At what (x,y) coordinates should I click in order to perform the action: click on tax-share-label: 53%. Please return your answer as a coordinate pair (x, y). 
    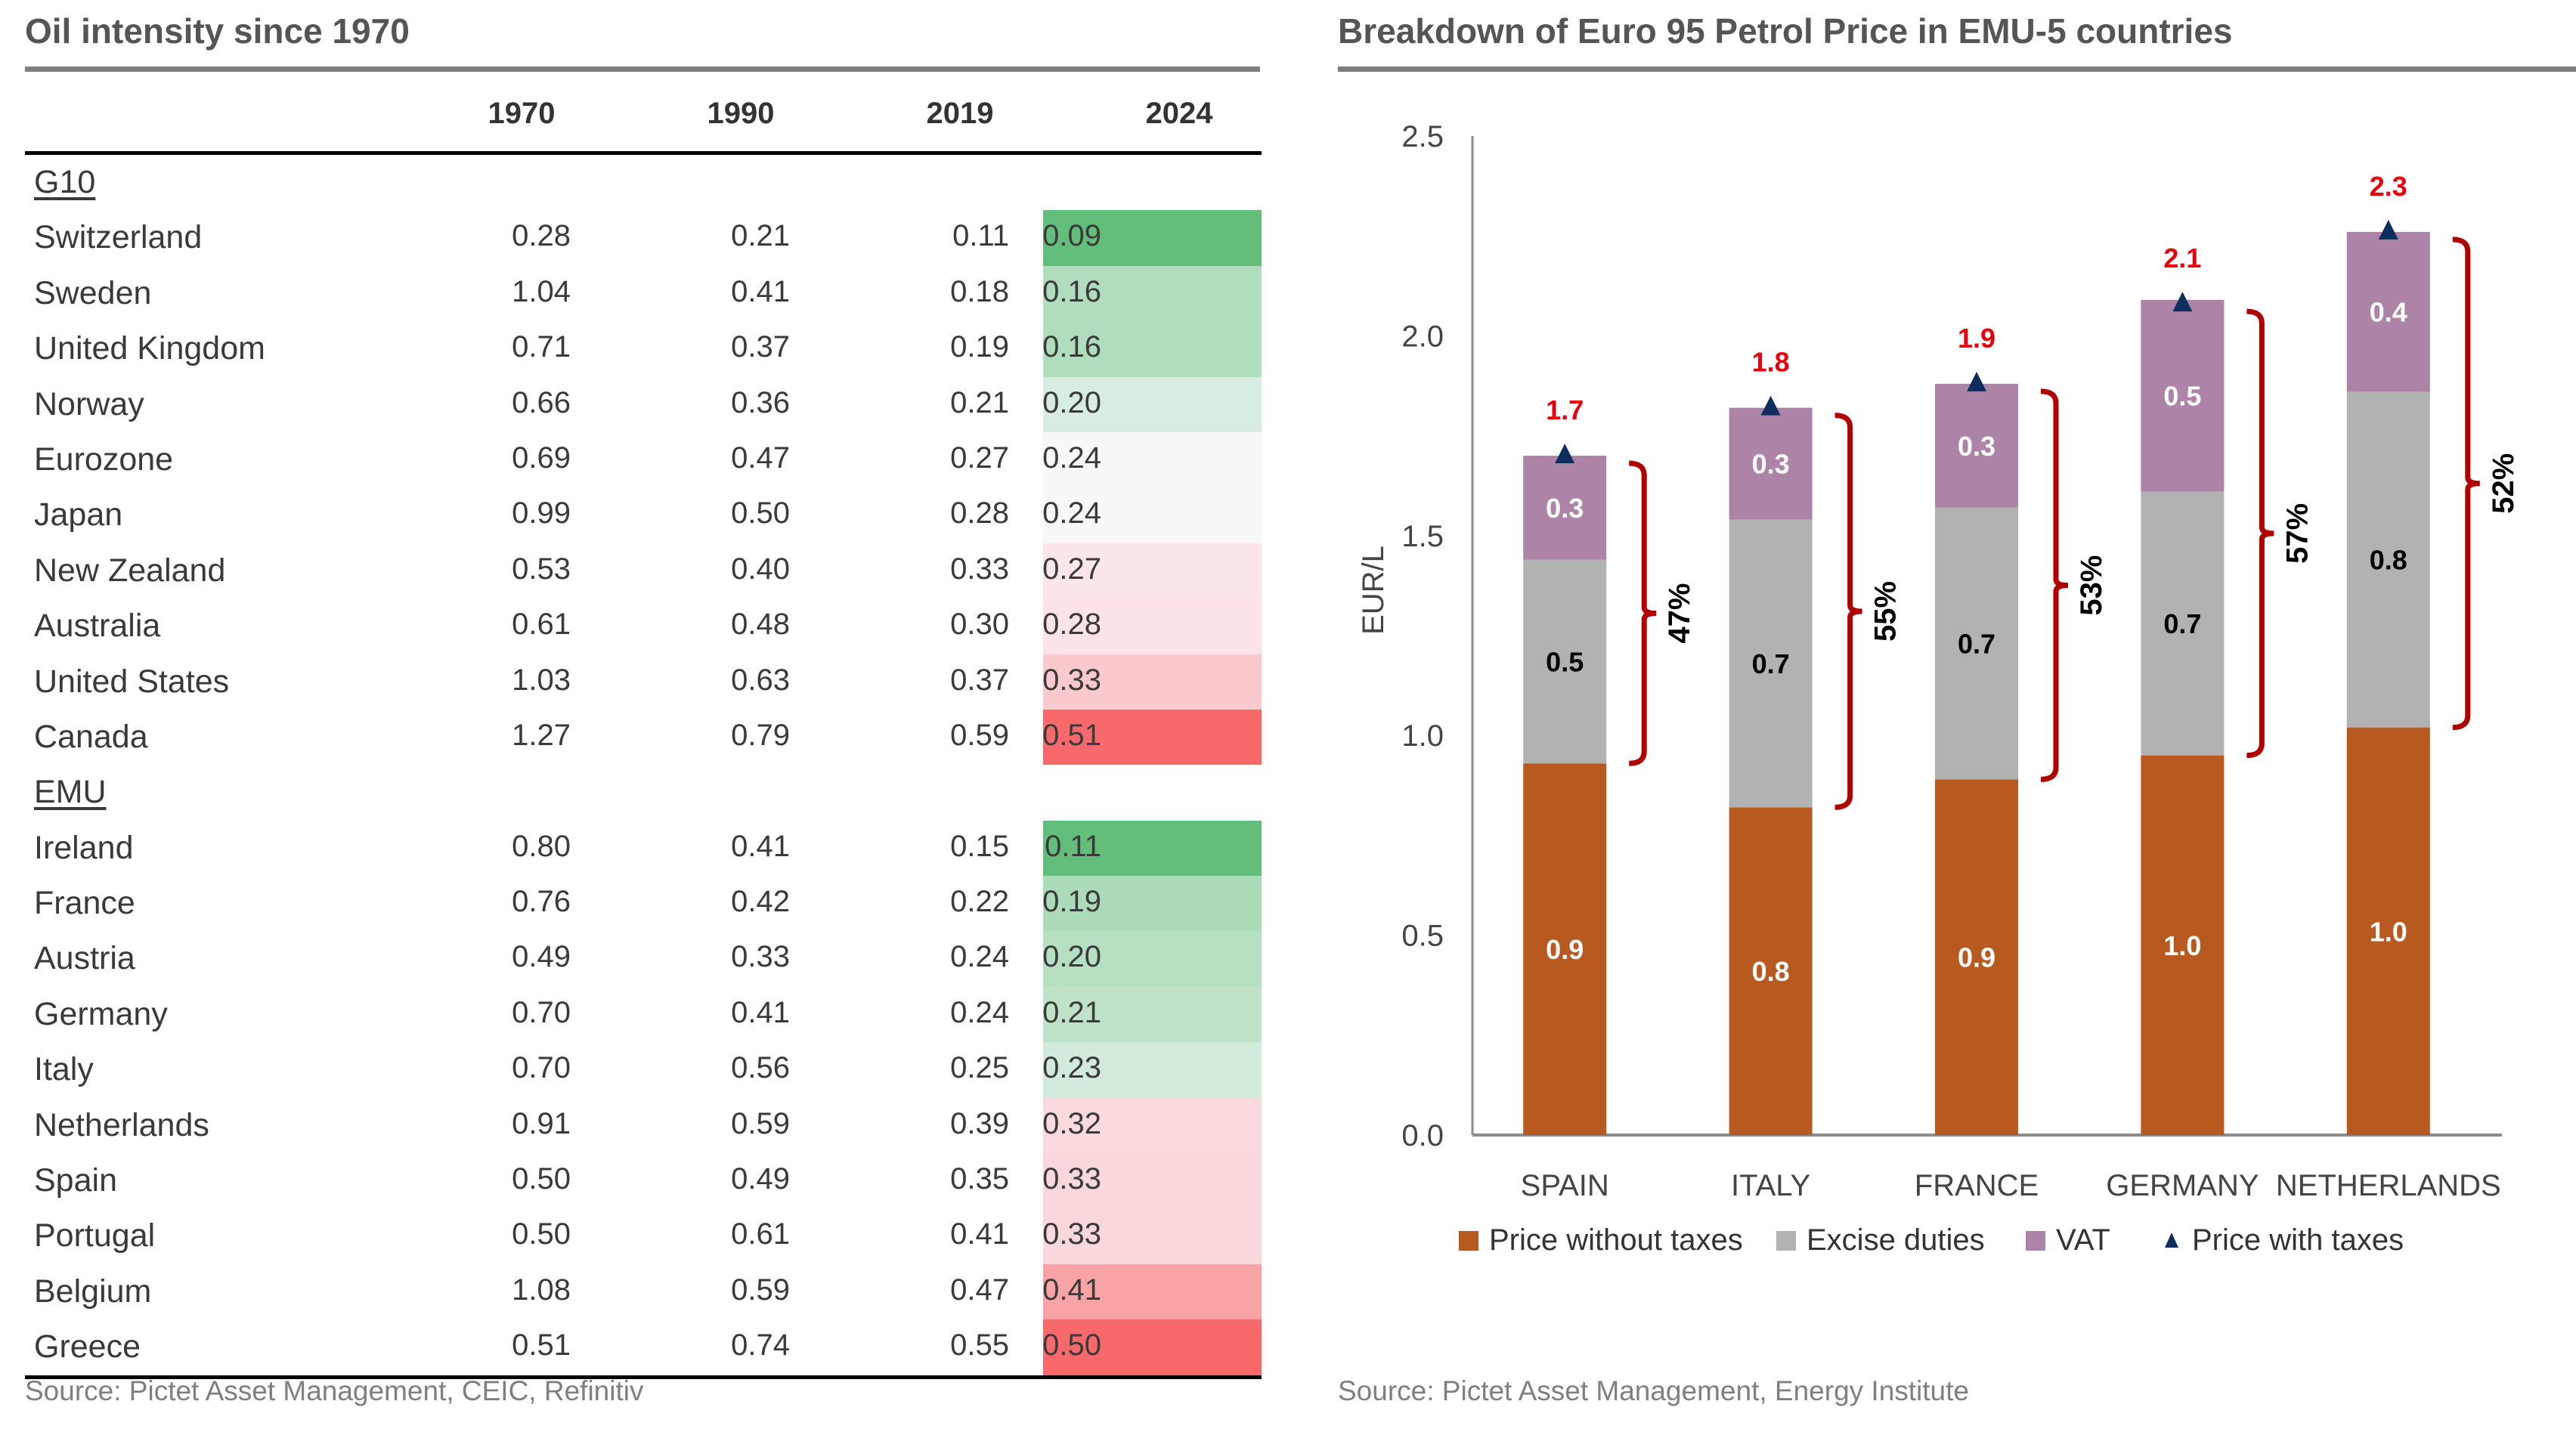
    Looking at the image, I should click on (2091, 585).